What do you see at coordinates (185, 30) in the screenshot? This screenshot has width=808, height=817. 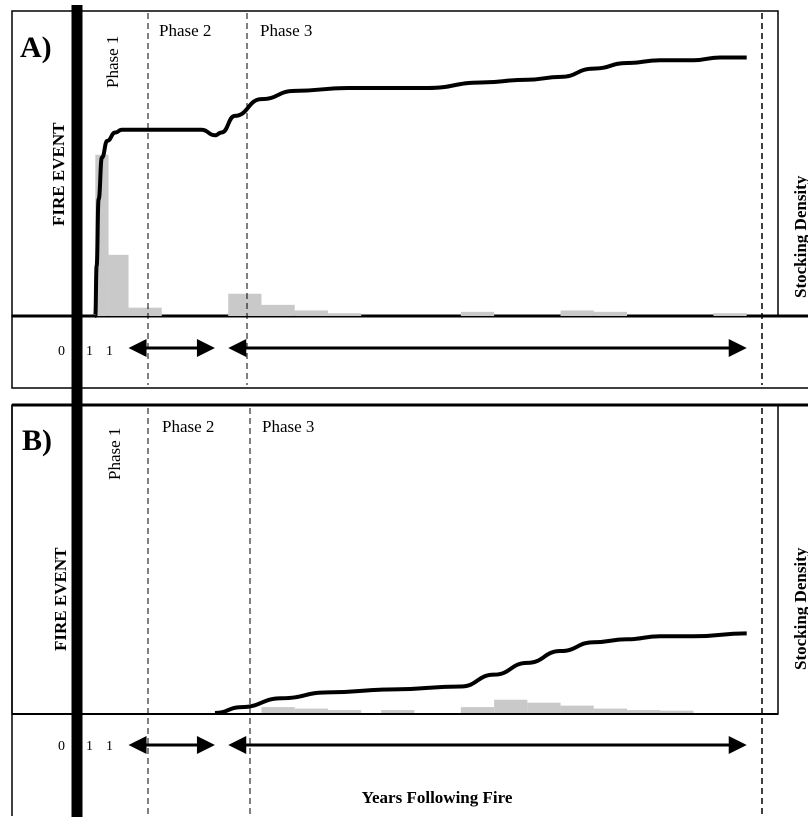 I see `panel-a-phase-2-label: Phase 2` at bounding box center [185, 30].